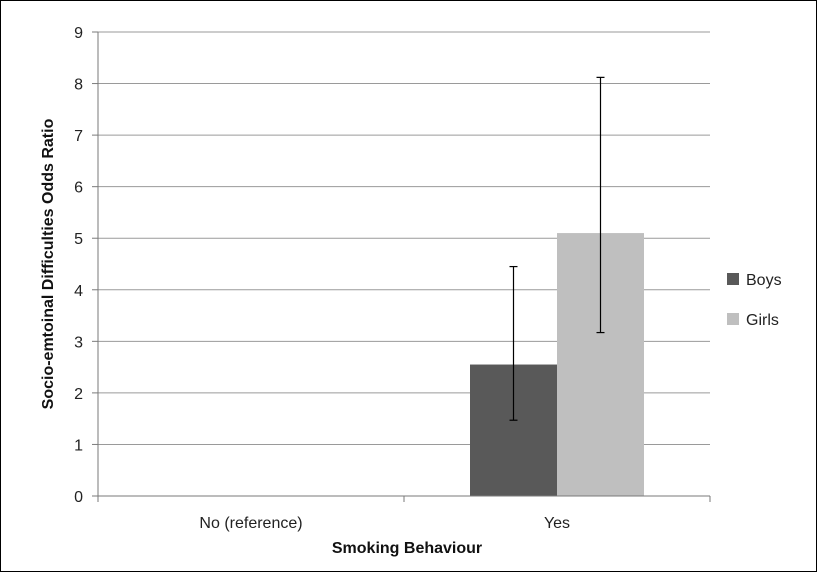 This screenshot has height=573, width=817. Describe the element at coordinates (78, 33) in the screenshot. I see `y-tick-label: 9` at that location.